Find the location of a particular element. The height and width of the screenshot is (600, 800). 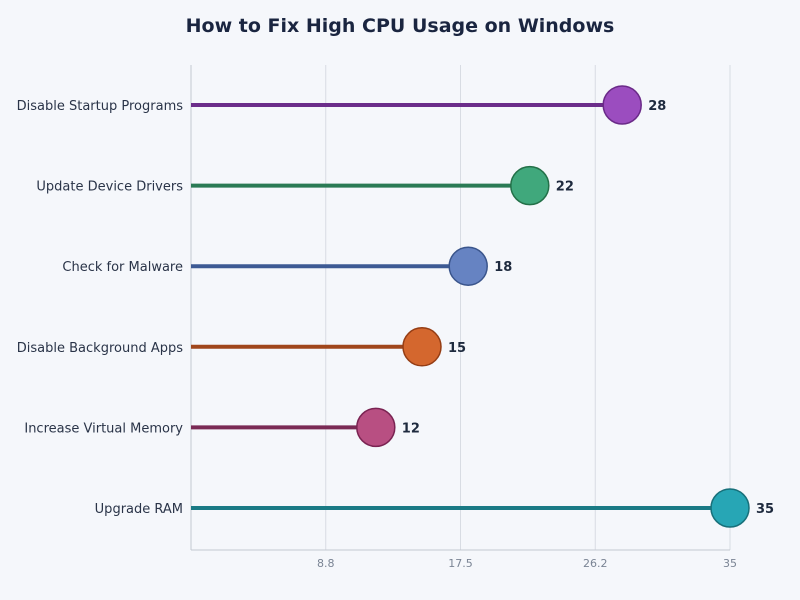

chart-title: How to Fix High CPU Usage on Windows is located at coordinates (400, 26).